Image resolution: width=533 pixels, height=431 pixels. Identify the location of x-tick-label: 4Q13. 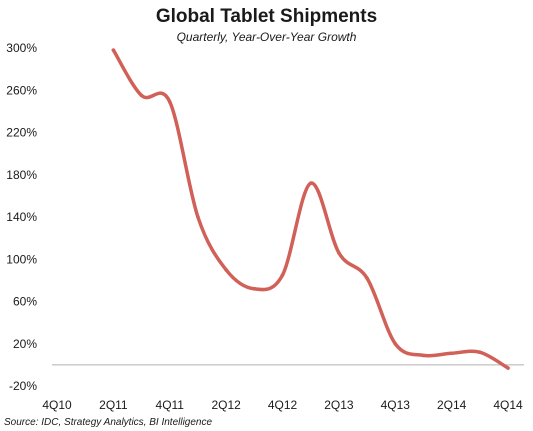
(396, 405).